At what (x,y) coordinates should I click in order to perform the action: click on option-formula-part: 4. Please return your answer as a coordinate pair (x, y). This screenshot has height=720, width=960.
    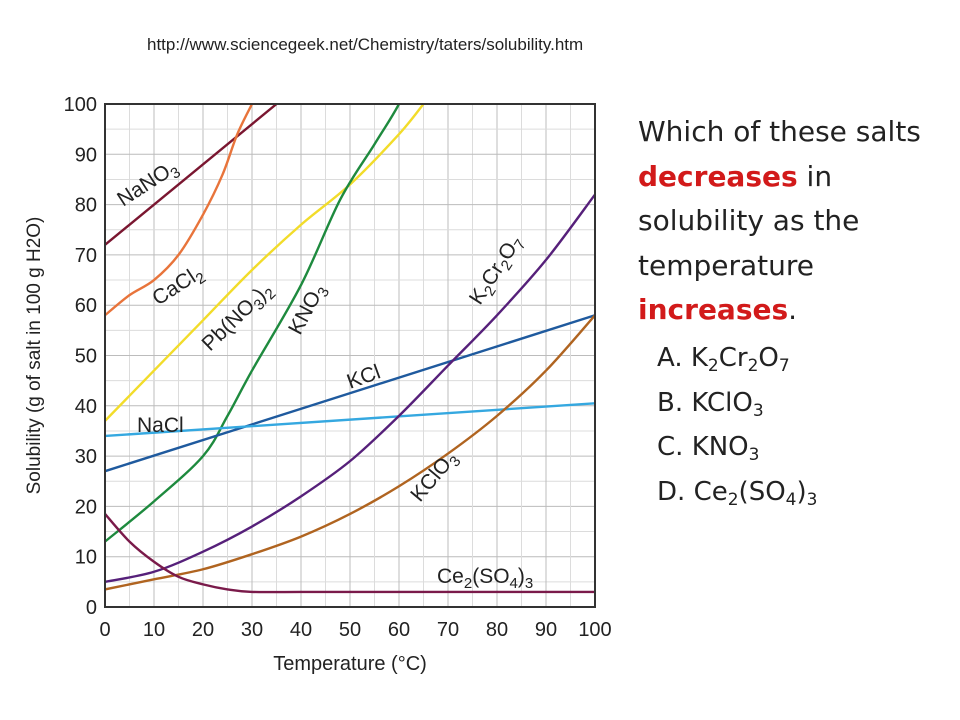
    Looking at the image, I should click on (791, 499).